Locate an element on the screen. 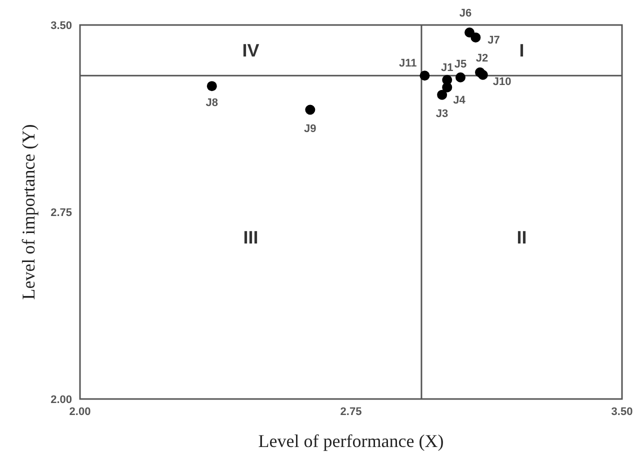 The image size is (644, 465). x-tick-label: 3.50 is located at coordinates (622, 412).